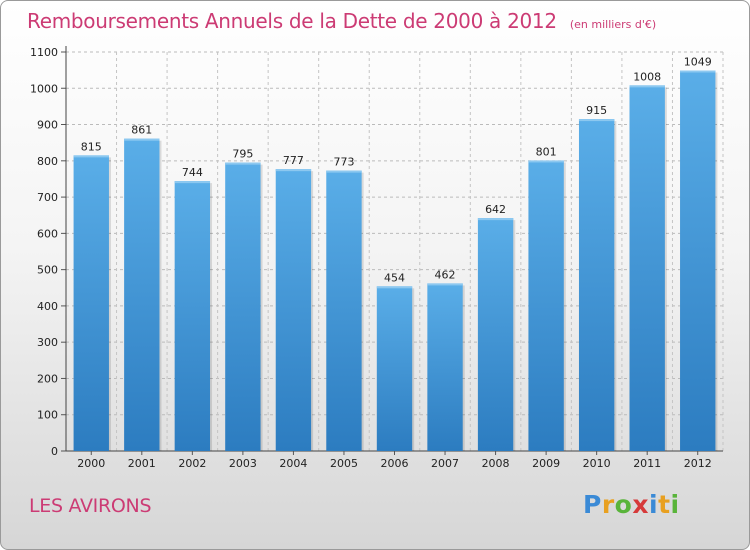 This screenshot has width=750, height=550. What do you see at coordinates (343, 162) in the screenshot?
I see `value-label-2005: 773` at bounding box center [343, 162].